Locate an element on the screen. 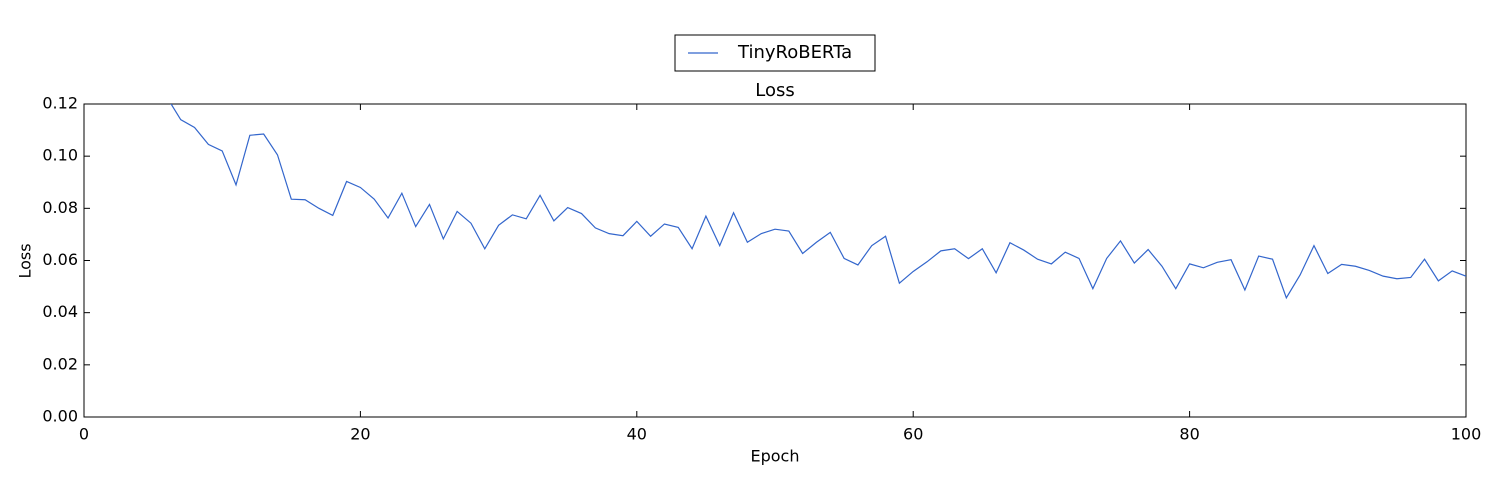 This screenshot has height=480, width=1500. y-tick-label: 0.12 is located at coordinates (60, 103).